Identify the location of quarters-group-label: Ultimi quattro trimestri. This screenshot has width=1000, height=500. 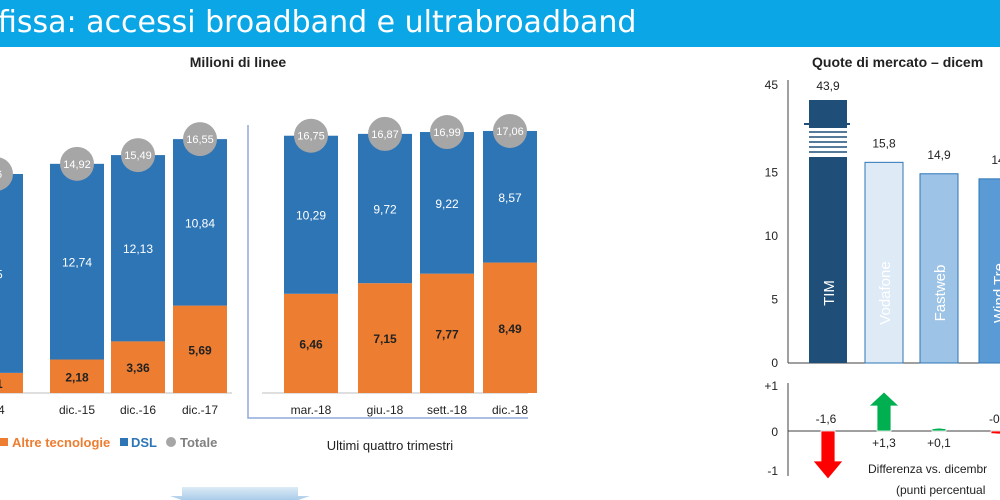
(390, 445).